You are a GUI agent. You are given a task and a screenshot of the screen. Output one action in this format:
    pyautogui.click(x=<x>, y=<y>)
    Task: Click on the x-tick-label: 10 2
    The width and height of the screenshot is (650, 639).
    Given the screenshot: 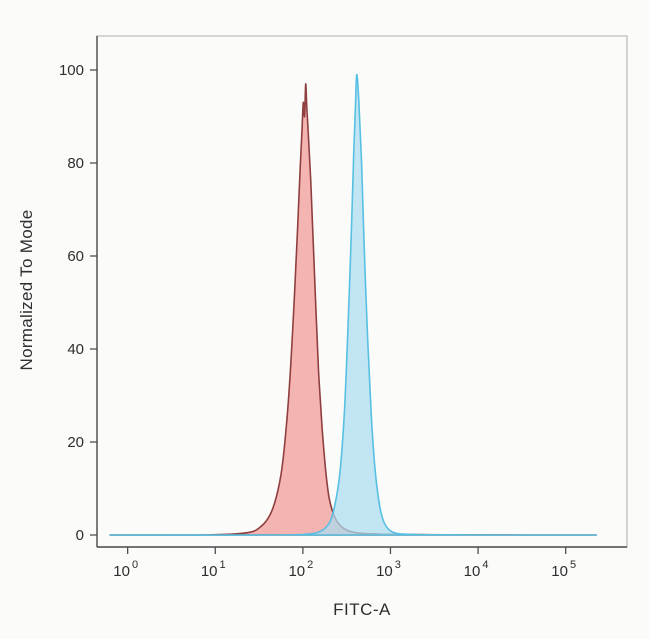 What is the action you would take?
    pyautogui.click(x=300, y=569)
    